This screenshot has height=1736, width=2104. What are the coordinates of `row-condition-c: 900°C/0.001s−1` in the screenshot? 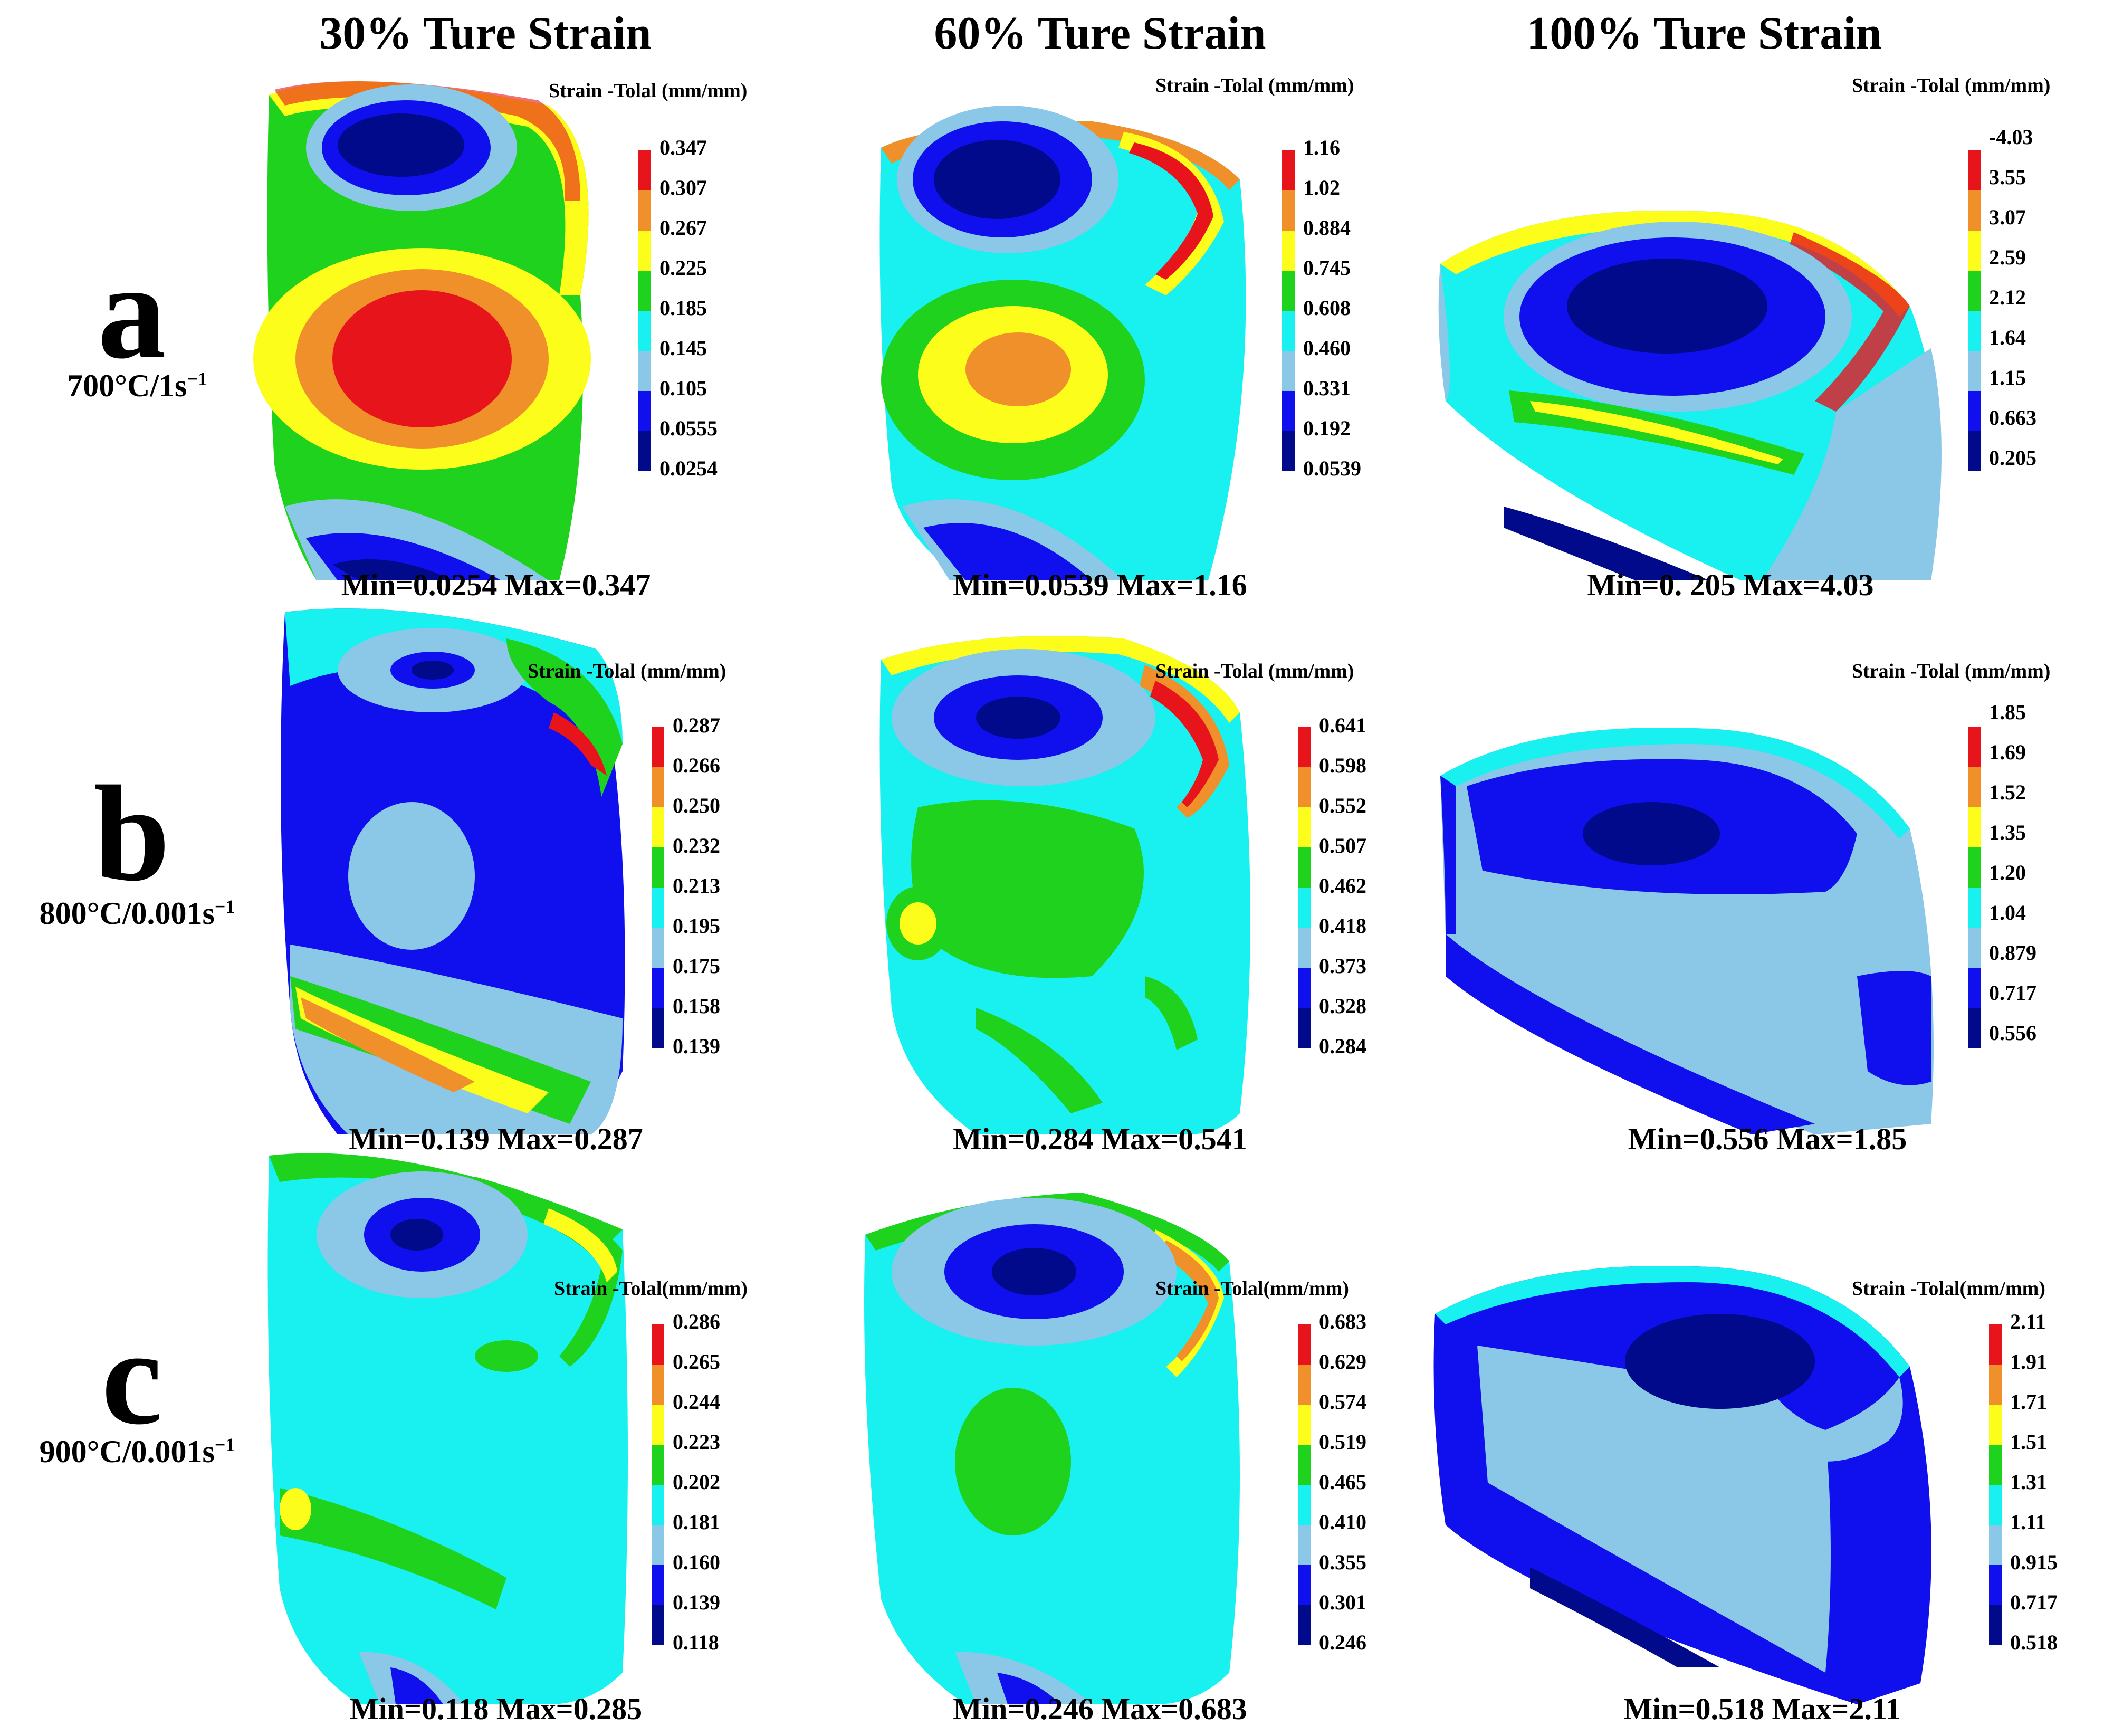 It's located at (137, 1451).